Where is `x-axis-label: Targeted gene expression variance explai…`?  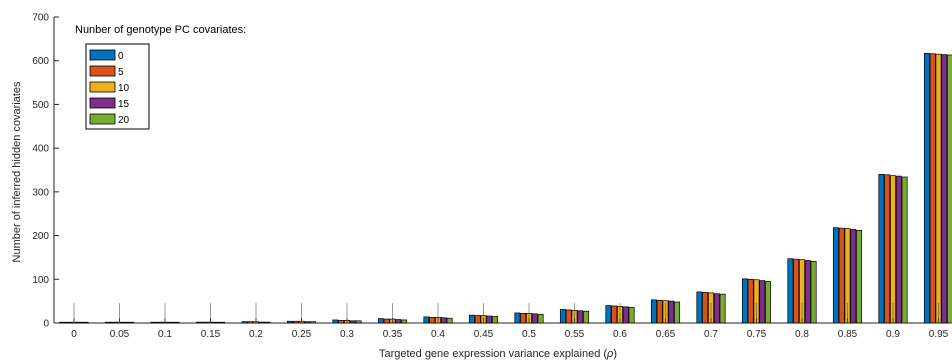 x-axis-label: Targeted gene expression variance explai… is located at coordinates (498, 354).